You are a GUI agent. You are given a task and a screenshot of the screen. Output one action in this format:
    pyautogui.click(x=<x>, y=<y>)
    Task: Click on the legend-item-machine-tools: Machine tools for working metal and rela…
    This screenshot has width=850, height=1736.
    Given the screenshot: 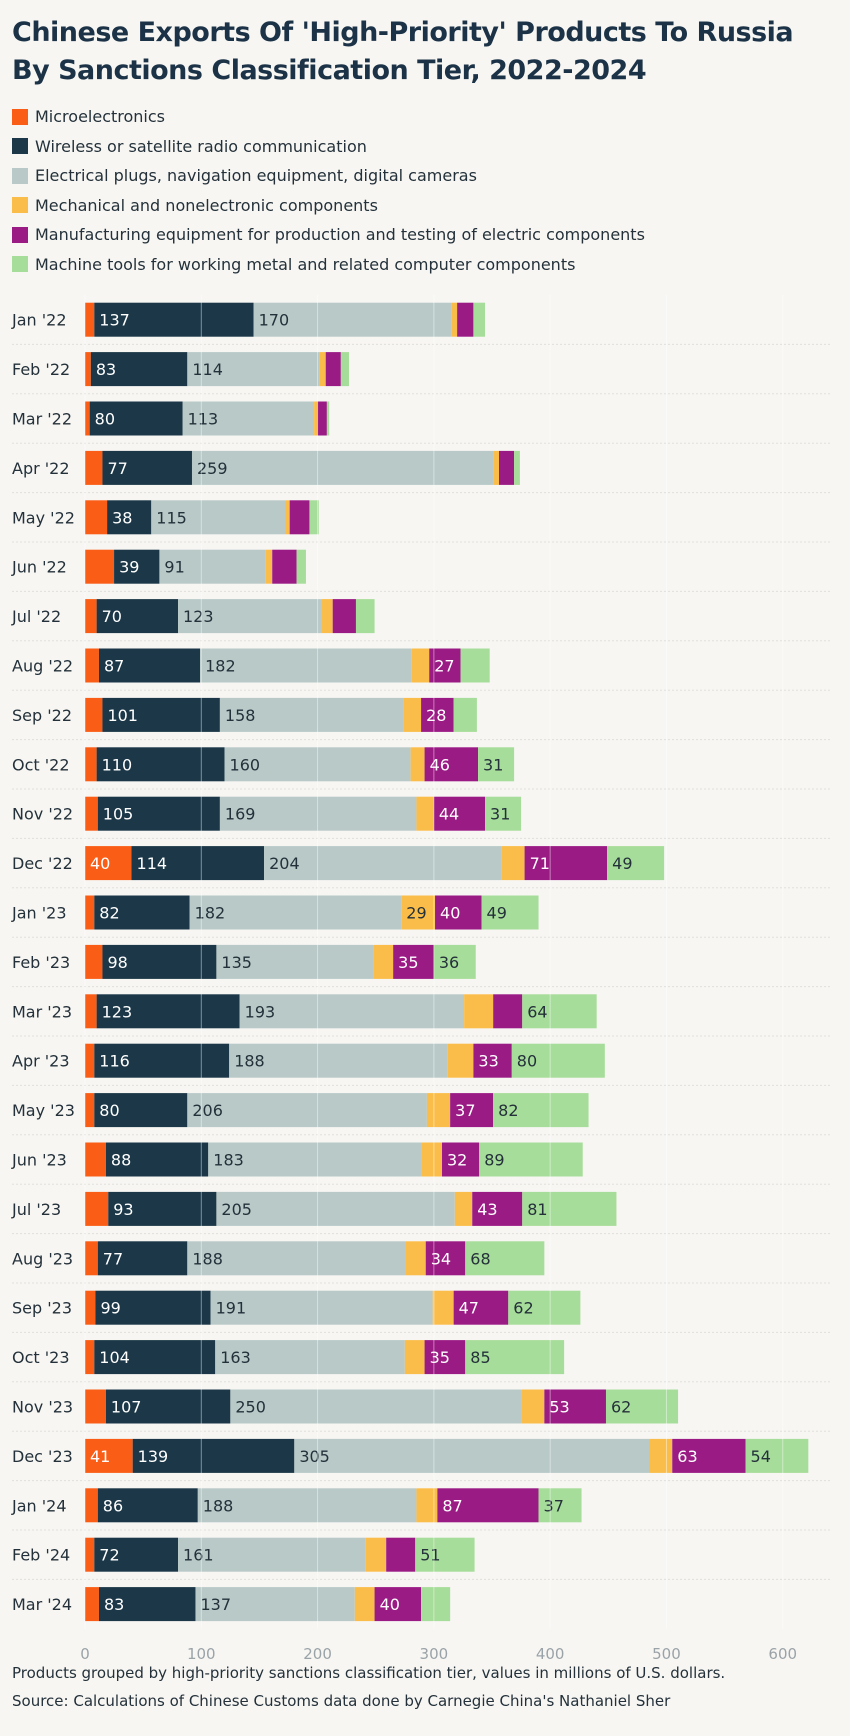 What is the action you would take?
    pyautogui.click(x=328, y=265)
    